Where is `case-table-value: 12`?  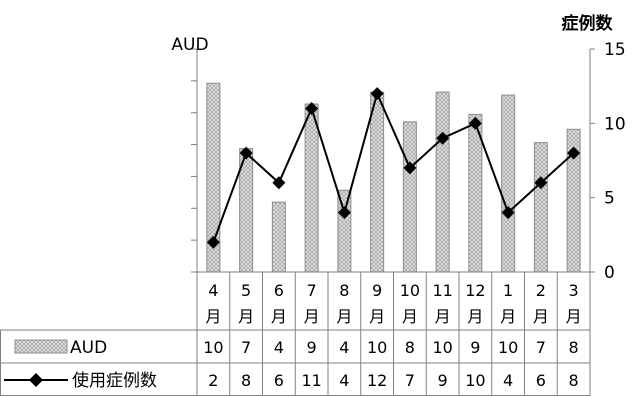
case-table-value: 12 is located at coordinates (377, 380).